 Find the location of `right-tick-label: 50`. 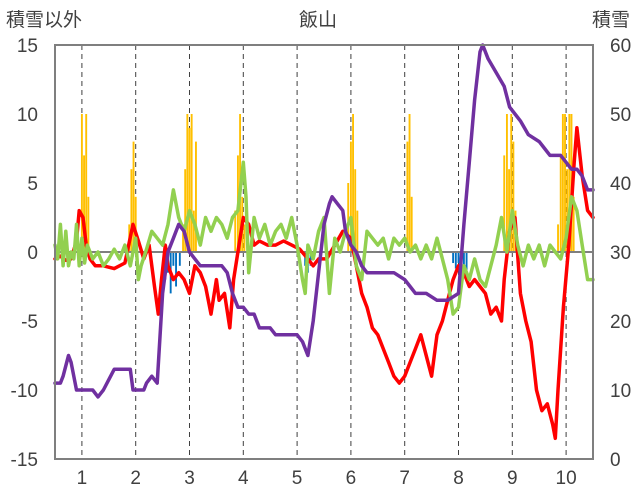

right-tick-label: 50 is located at coordinates (620, 115).